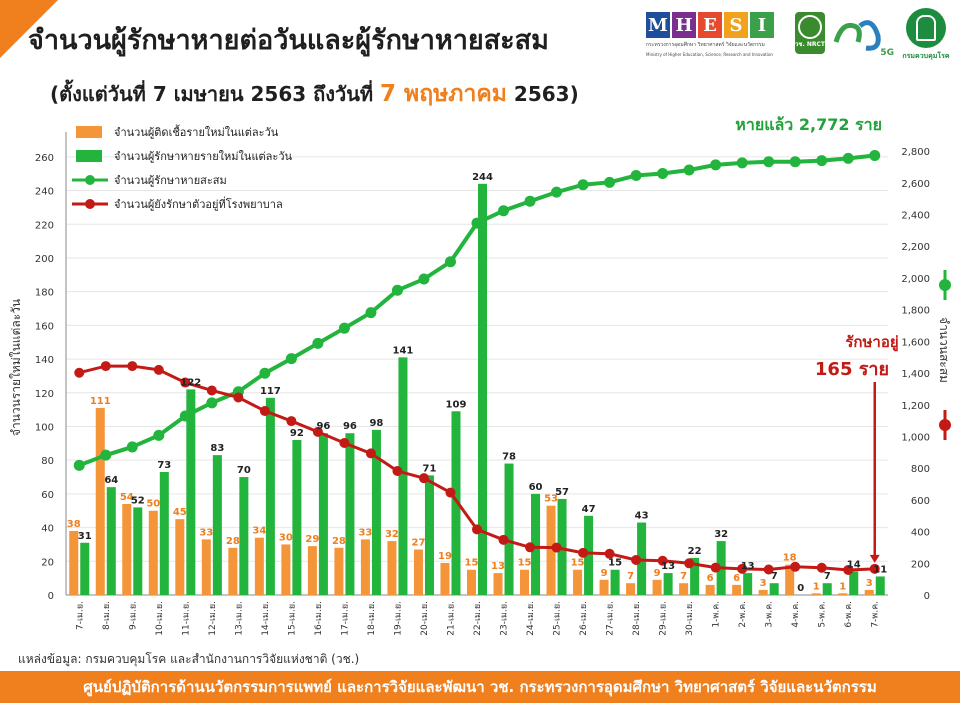 The height and width of the screenshot is (703, 960). I want to click on new-cases-label: 6, so click(736, 578).